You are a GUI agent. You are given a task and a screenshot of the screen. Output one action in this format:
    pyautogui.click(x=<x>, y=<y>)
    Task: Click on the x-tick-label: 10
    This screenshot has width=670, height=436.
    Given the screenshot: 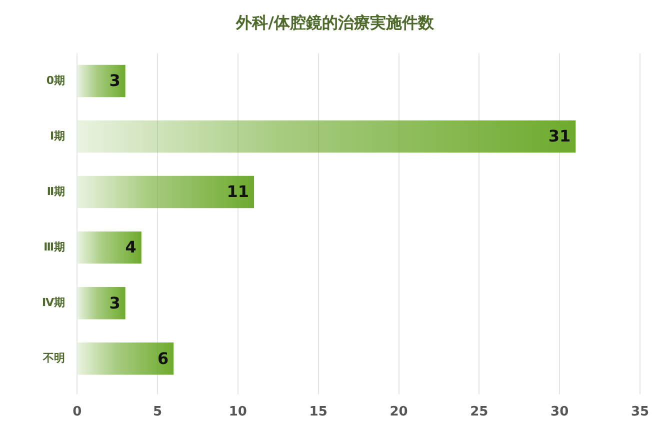 What is the action you would take?
    pyautogui.click(x=237, y=412)
    